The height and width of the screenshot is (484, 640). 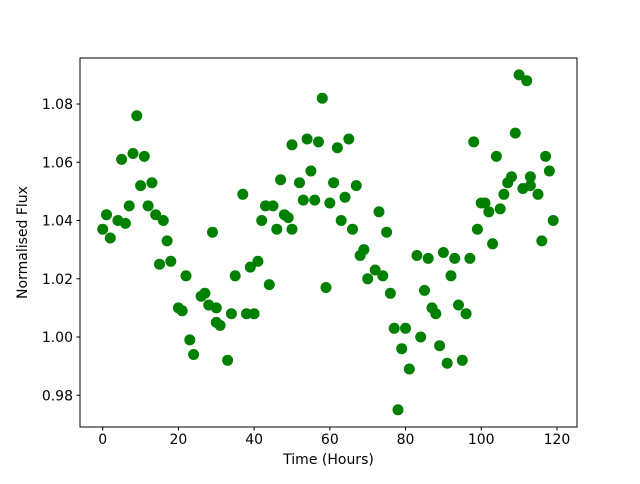 I want to click on x-tick-label: 0, so click(x=102, y=440).